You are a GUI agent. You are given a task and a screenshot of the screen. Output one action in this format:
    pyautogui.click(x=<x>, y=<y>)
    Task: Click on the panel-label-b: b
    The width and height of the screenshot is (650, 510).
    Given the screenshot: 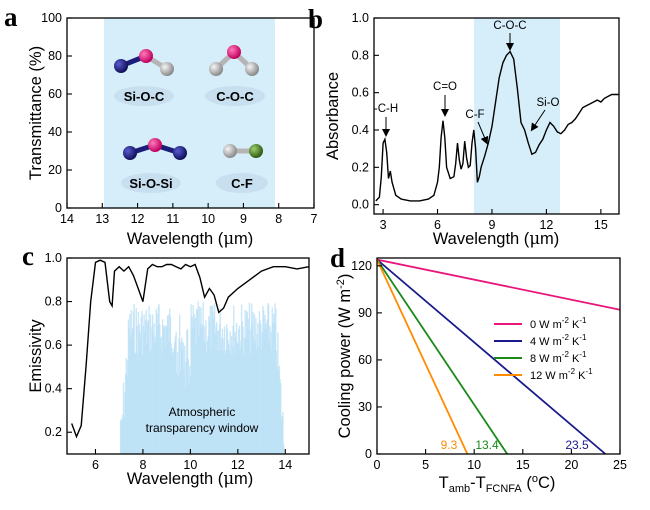 What is the action you would take?
    pyautogui.click(x=315, y=19)
    